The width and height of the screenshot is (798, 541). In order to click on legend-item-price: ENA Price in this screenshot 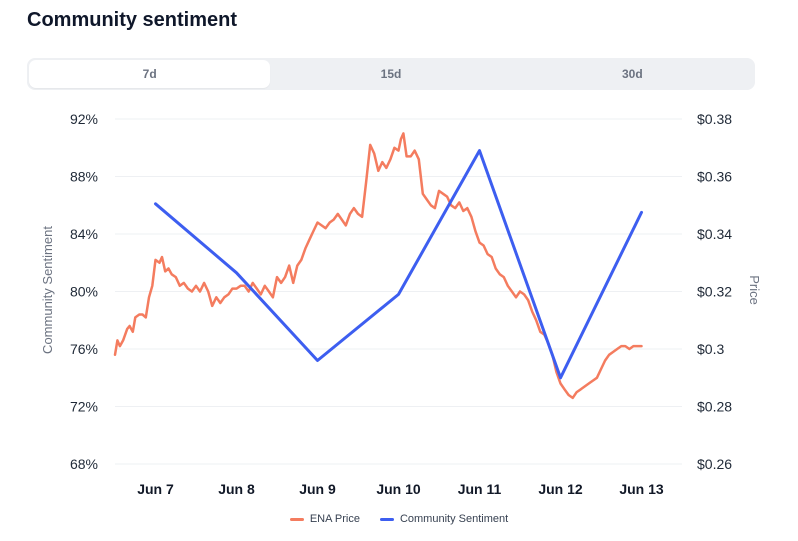, I will do `click(324, 519)`.